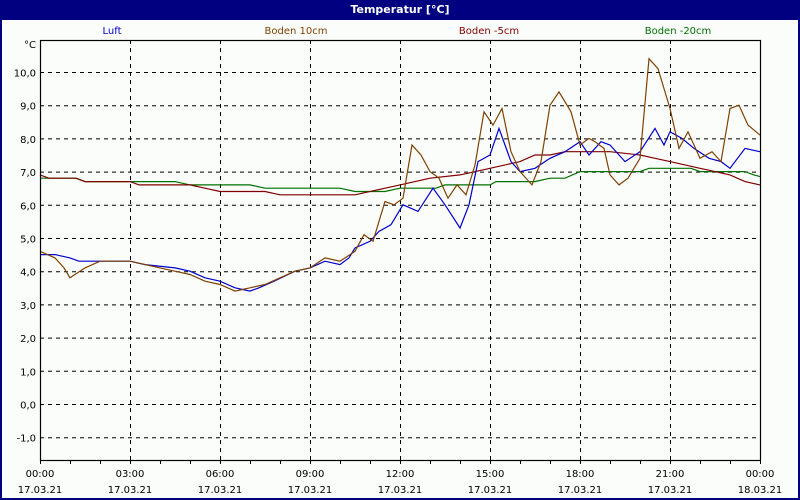 This screenshot has width=800, height=500. I want to click on x-tick-time: 03:00, so click(130, 474).